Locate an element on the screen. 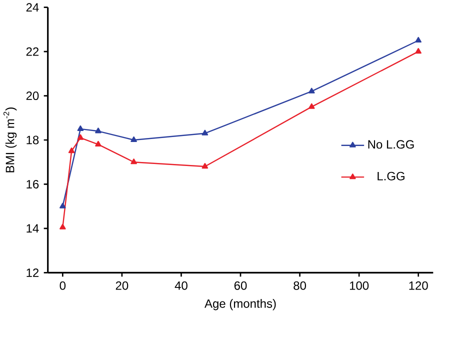 The width and height of the screenshot is (450, 338). y-tick-label: 24 is located at coordinates (32, 7).